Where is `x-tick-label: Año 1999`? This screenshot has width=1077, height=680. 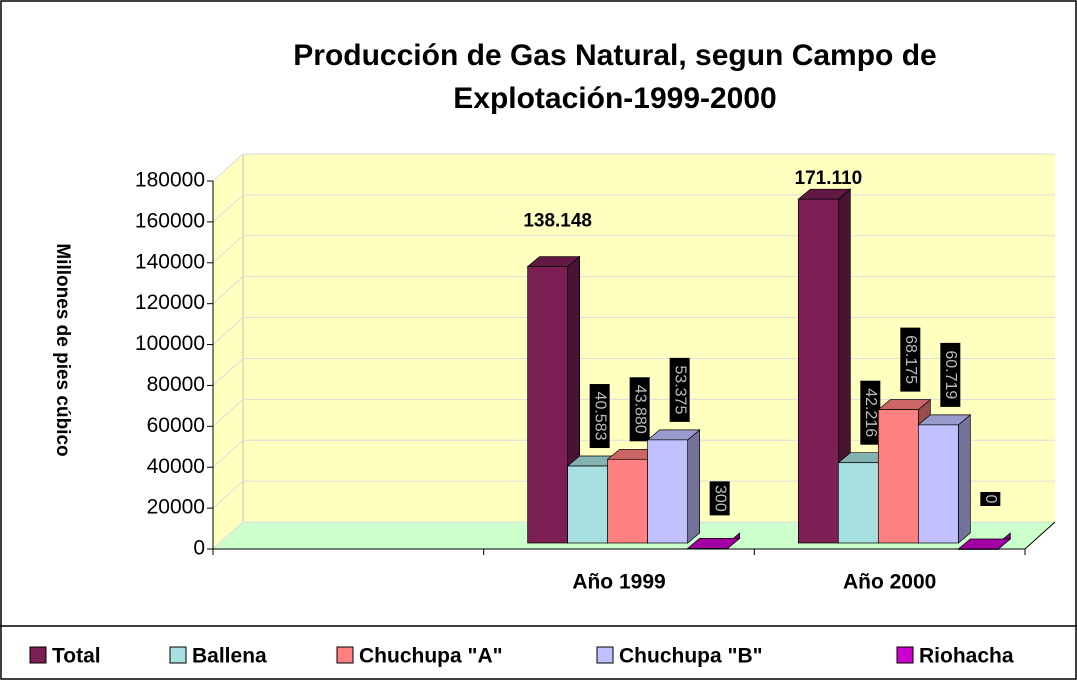 x-tick-label: Año 1999 is located at coordinates (618, 582).